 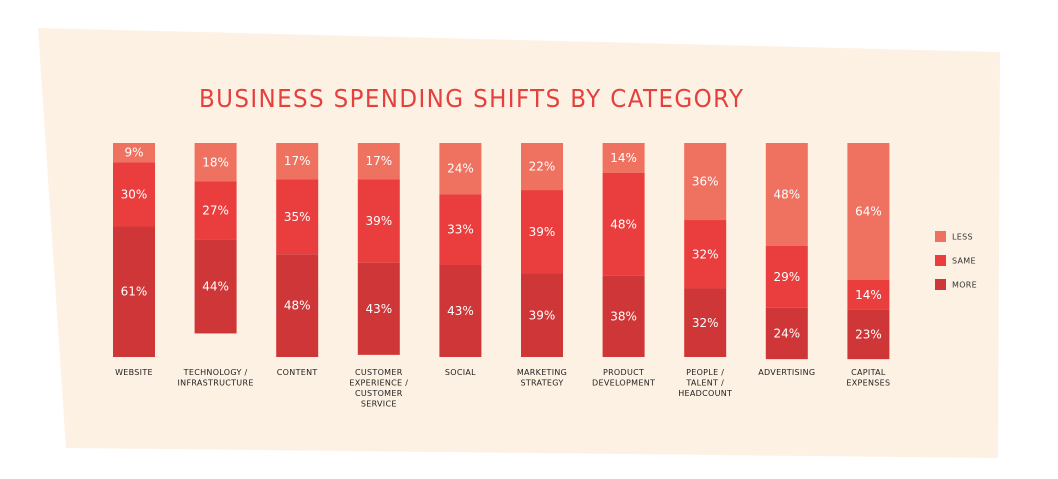 I want to click on data-label-less: 9%, so click(x=133, y=153).